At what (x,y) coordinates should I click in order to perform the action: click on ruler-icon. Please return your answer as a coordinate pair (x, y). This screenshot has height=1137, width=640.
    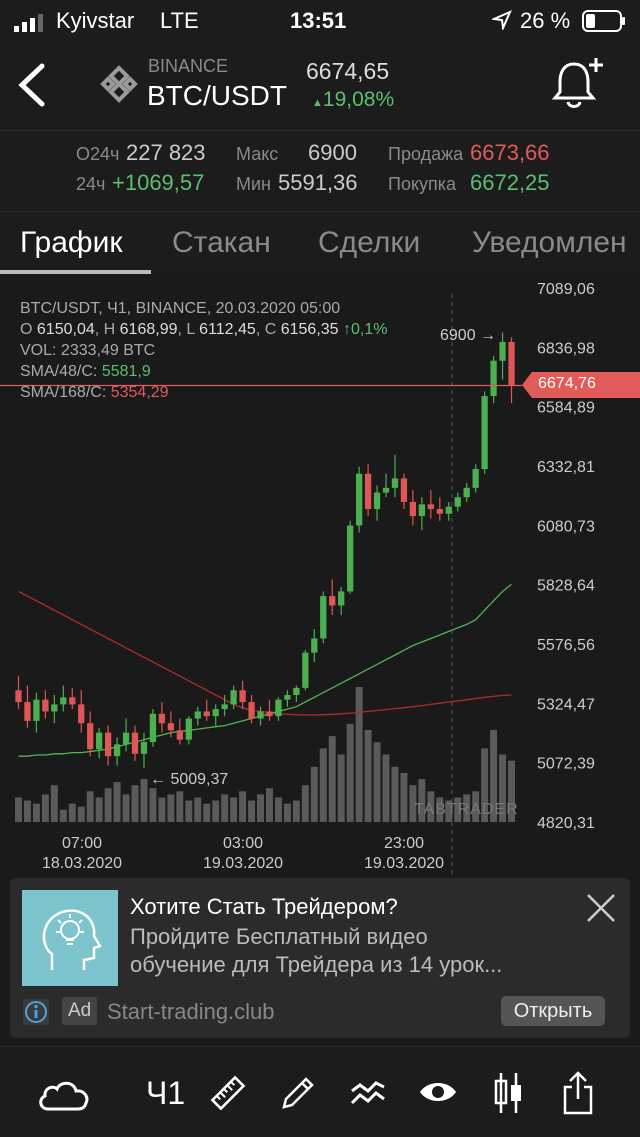
    Looking at the image, I should click on (228, 1095).